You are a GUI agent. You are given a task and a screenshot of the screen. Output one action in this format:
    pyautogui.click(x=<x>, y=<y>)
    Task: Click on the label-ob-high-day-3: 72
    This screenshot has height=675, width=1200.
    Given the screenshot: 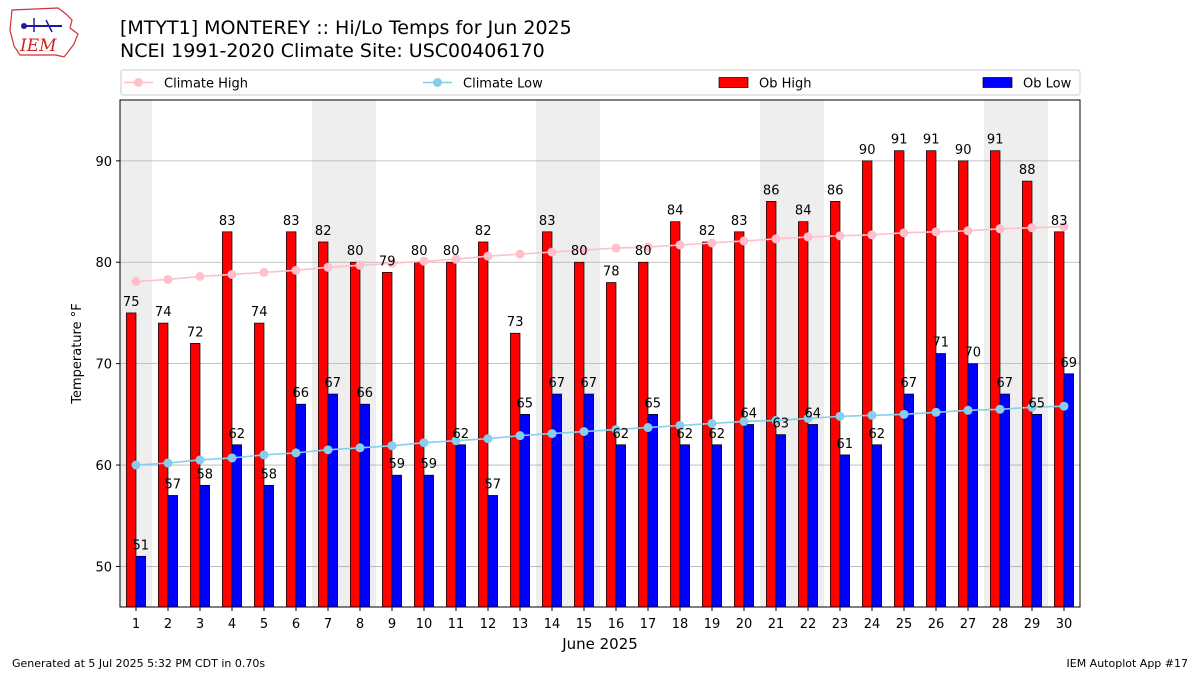 What is the action you would take?
    pyautogui.click(x=195, y=332)
    